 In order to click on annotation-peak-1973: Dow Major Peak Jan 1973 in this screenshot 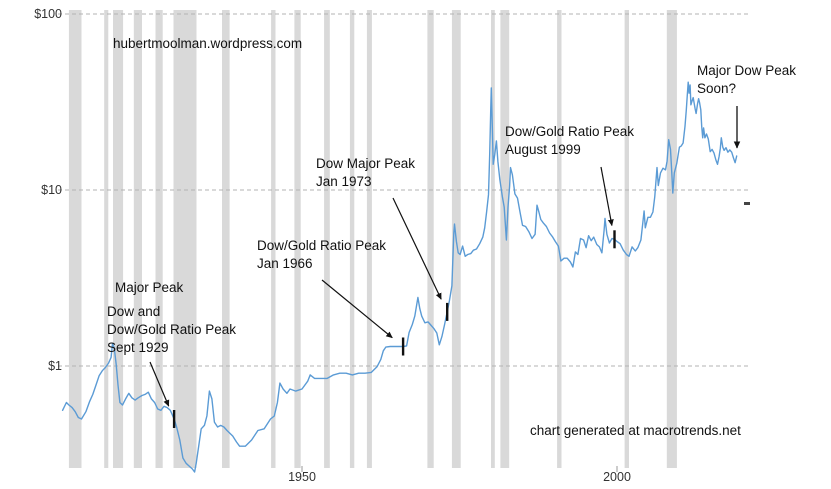, I will do `click(365, 173)`.